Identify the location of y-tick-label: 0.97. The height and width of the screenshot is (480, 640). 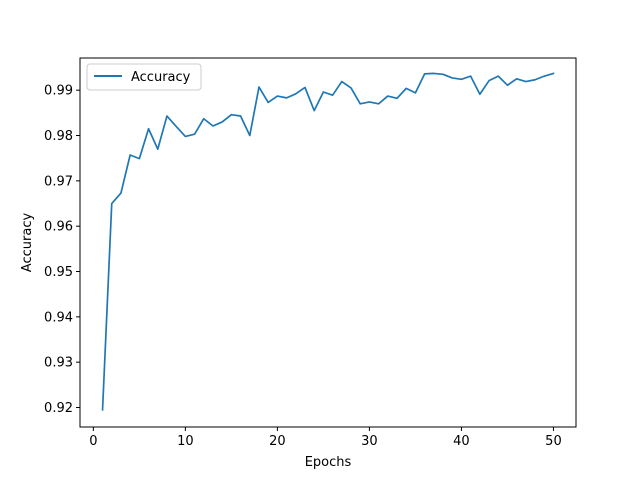
(58, 181).